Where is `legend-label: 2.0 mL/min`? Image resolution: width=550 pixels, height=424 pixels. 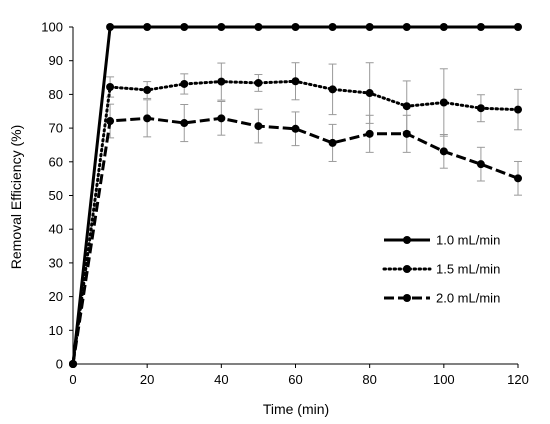
legend-label: 2.0 mL/min is located at coordinates (468, 298).